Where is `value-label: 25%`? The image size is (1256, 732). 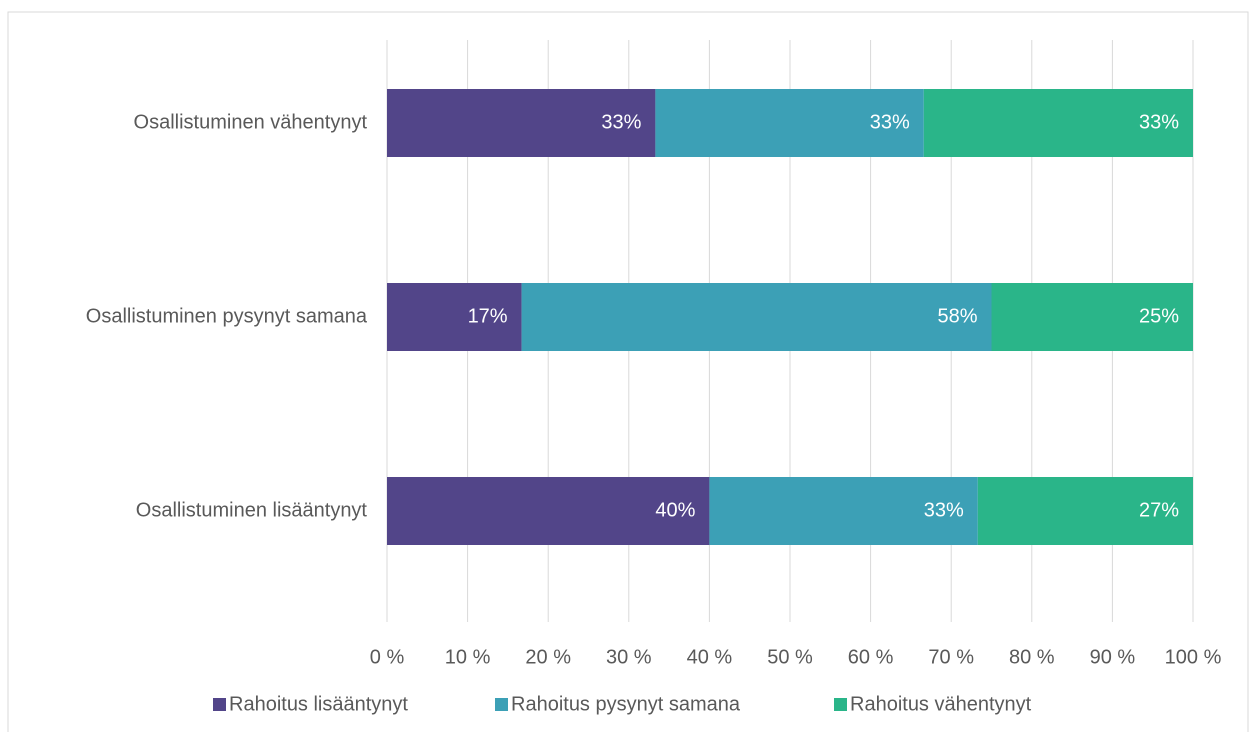 value-label: 25% is located at coordinates (1159, 316).